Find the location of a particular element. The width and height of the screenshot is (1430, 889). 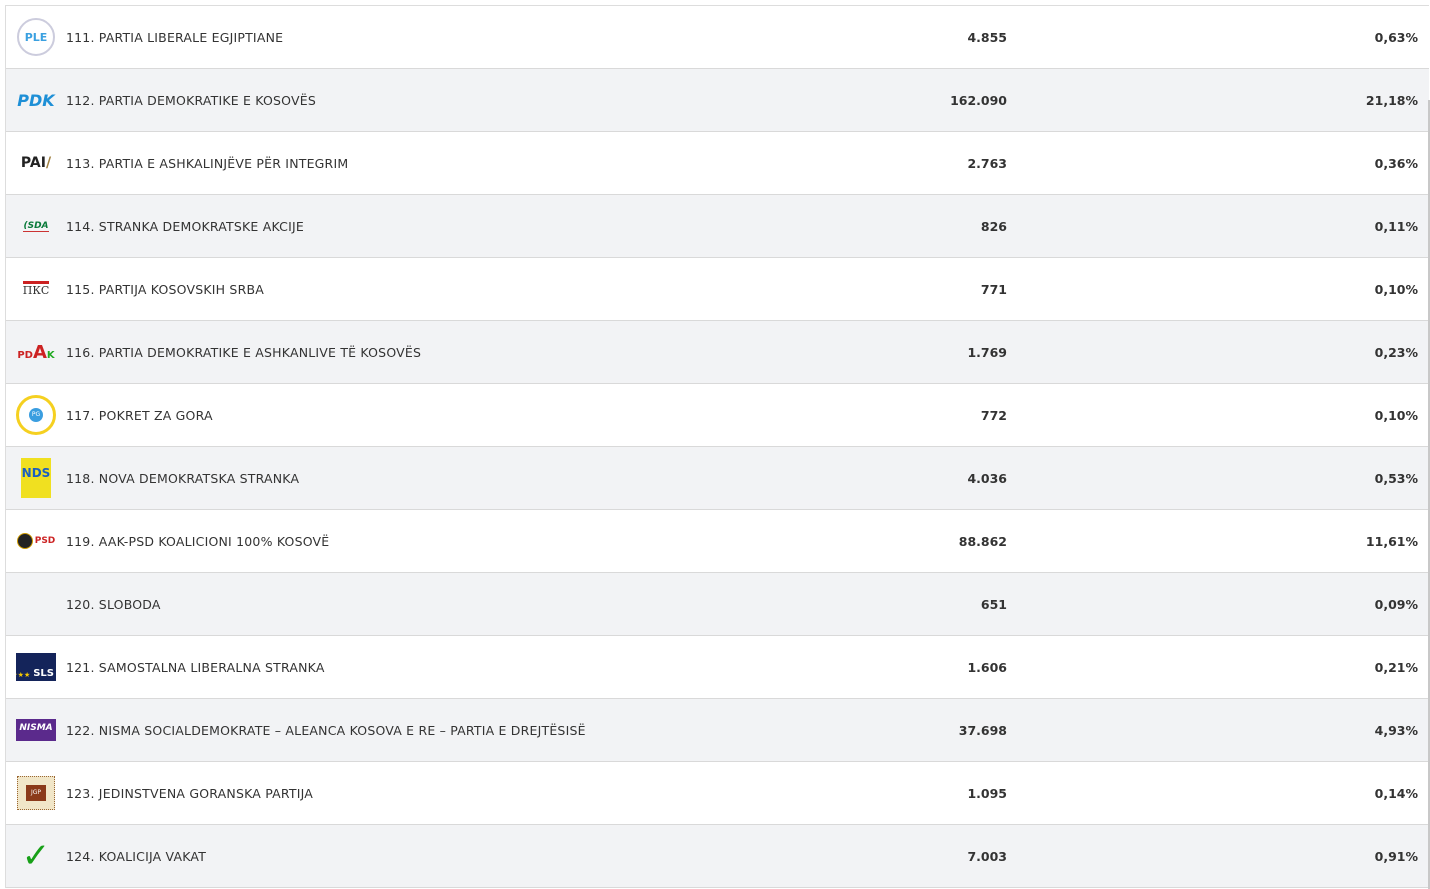

party-logo-icon: PG is located at coordinates (36, 415).